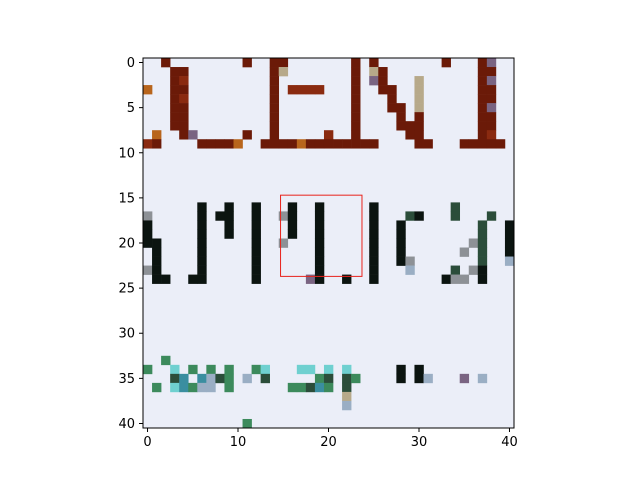  What do you see at coordinates (131, 108) in the screenshot?
I see `y-tick-label: 5` at bounding box center [131, 108].